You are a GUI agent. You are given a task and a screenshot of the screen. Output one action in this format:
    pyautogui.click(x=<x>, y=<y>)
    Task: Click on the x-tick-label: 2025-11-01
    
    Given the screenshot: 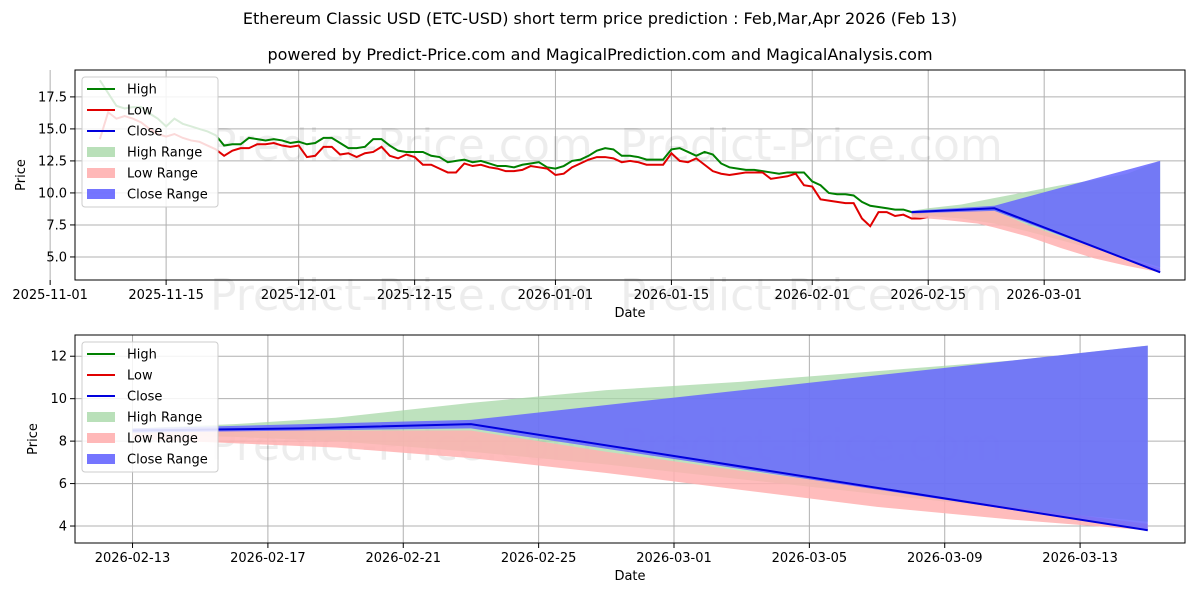 What is the action you would take?
    pyautogui.click(x=50, y=295)
    